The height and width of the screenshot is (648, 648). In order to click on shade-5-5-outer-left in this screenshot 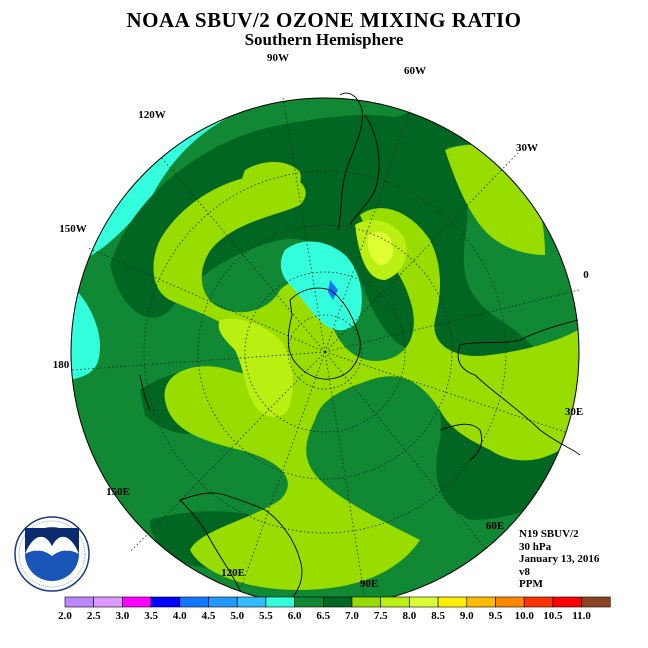, I will do `click(85, 332)`.